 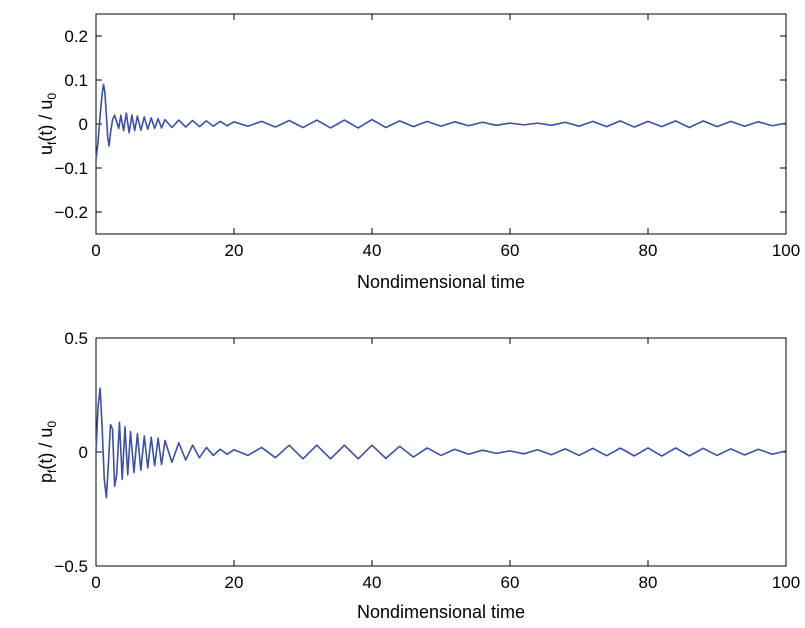 I want to click on top-chart-series, so click(x=441, y=121).